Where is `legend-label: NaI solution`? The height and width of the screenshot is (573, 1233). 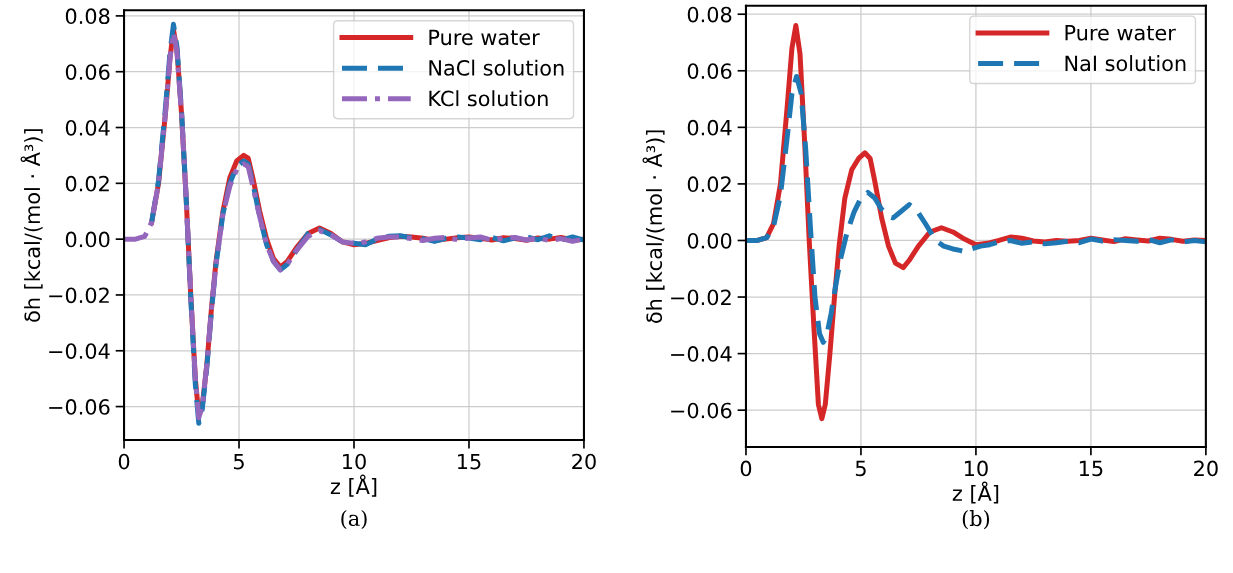 legend-label: NaI solution is located at coordinates (1125, 63).